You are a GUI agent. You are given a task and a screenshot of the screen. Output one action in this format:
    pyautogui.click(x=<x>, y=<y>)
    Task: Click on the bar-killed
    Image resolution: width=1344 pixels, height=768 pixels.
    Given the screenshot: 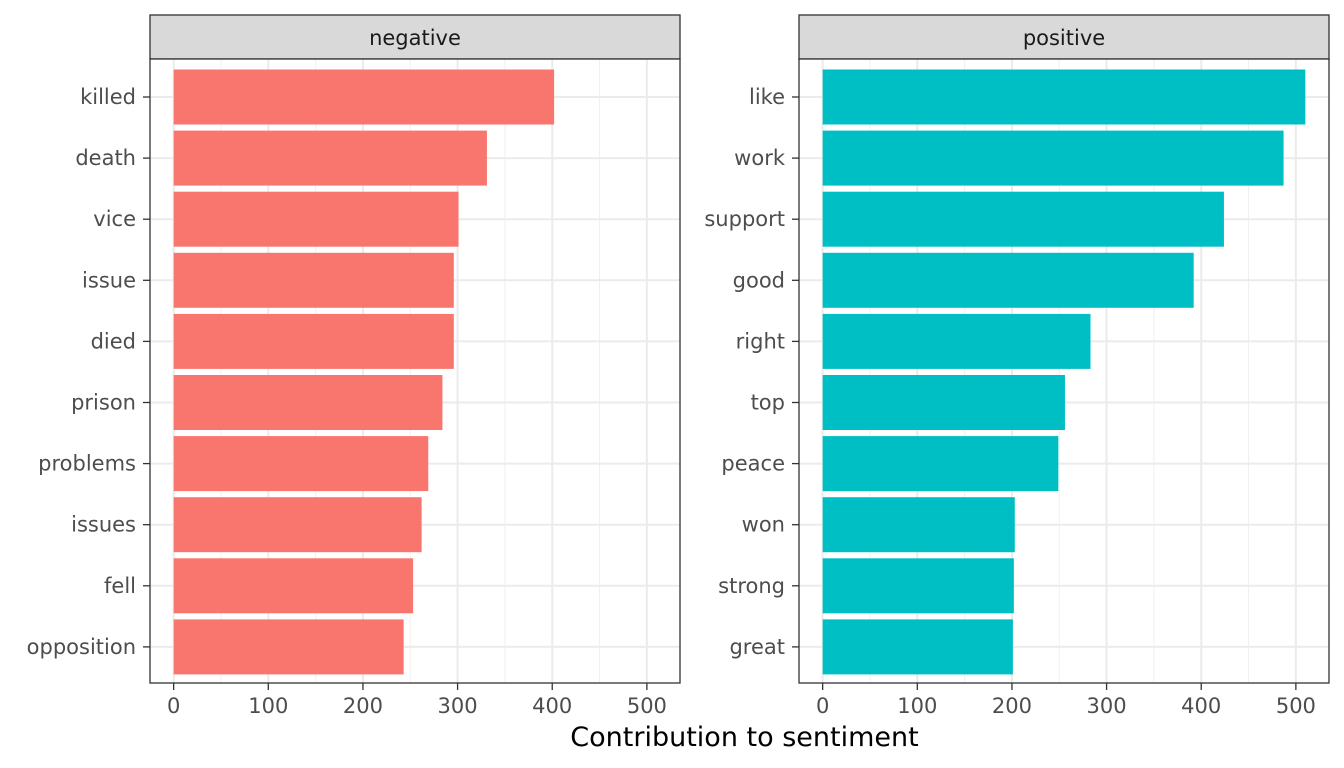 What is the action you would take?
    pyautogui.click(x=364, y=97)
    